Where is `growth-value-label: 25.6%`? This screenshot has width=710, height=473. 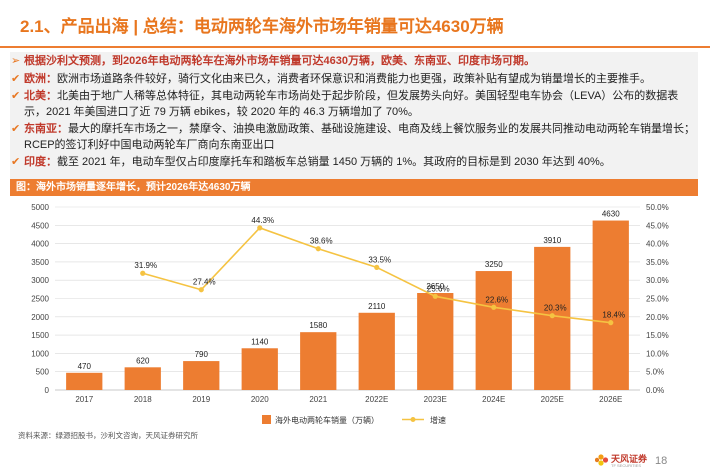
growth-value-label: 25.6% is located at coordinates (438, 288).